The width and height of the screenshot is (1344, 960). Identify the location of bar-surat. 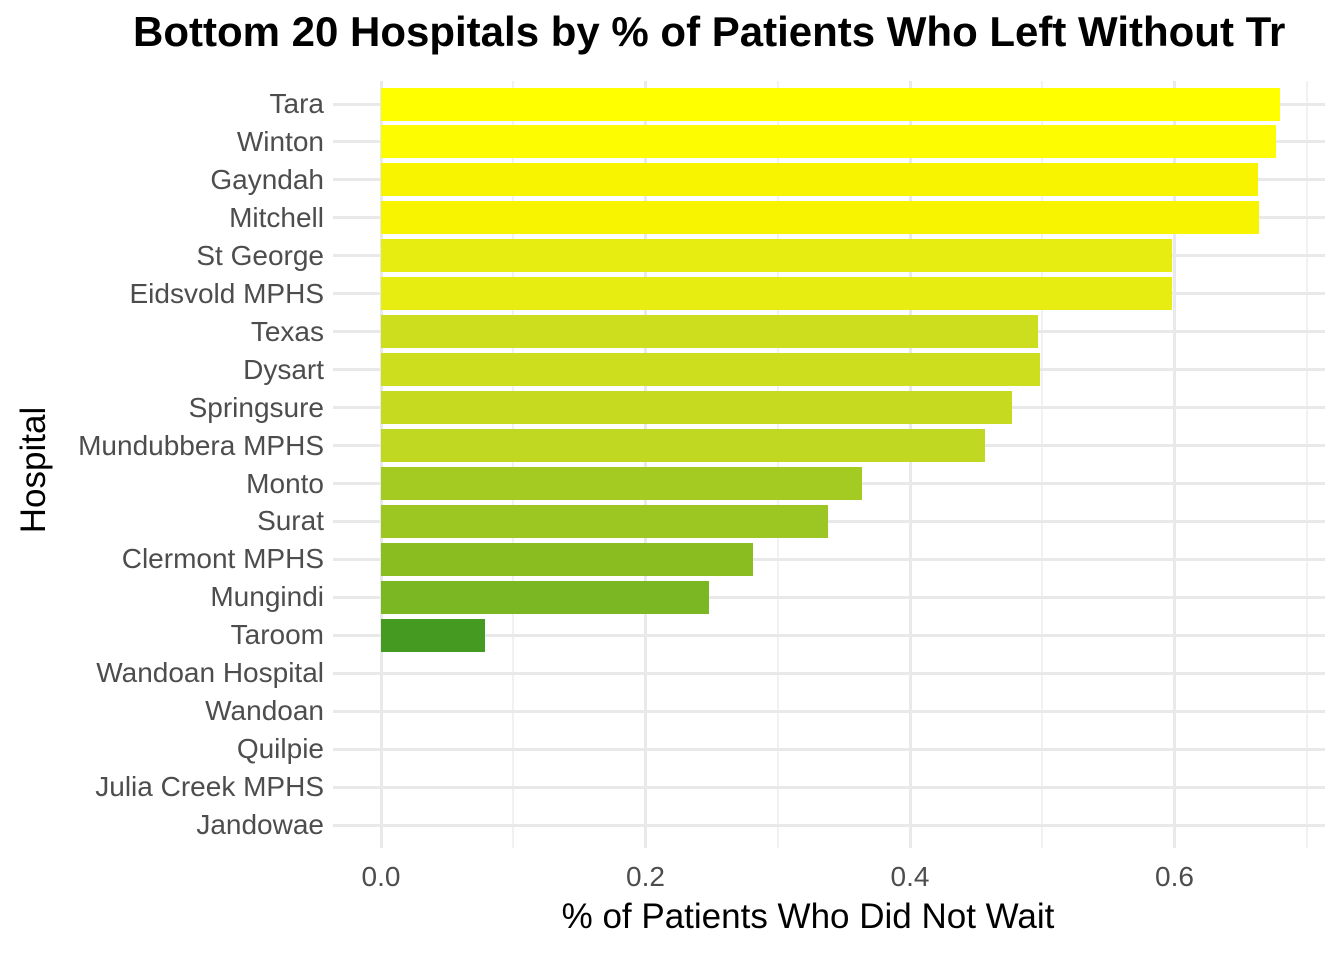
(604, 521).